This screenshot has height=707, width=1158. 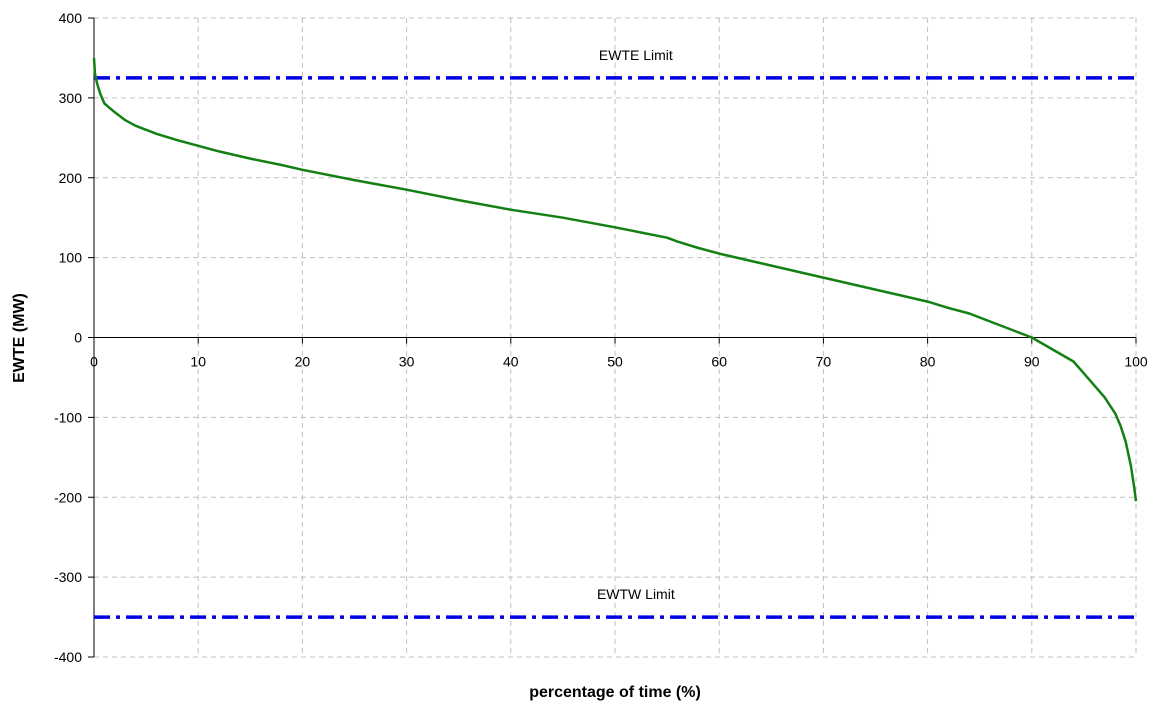 What do you see at coordinates (1136, 362) in the screenshot?
I see `x-tick-label: 100` at bounding box center [1136, 362].